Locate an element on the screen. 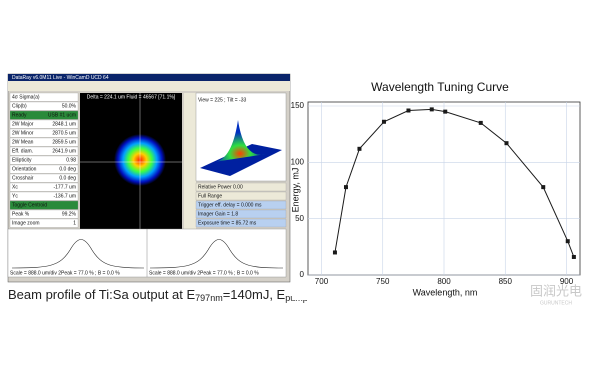 Image resolution: width=600 pixels, height=372 pixels. profile-x-curve is located at coordinates (78, 254).